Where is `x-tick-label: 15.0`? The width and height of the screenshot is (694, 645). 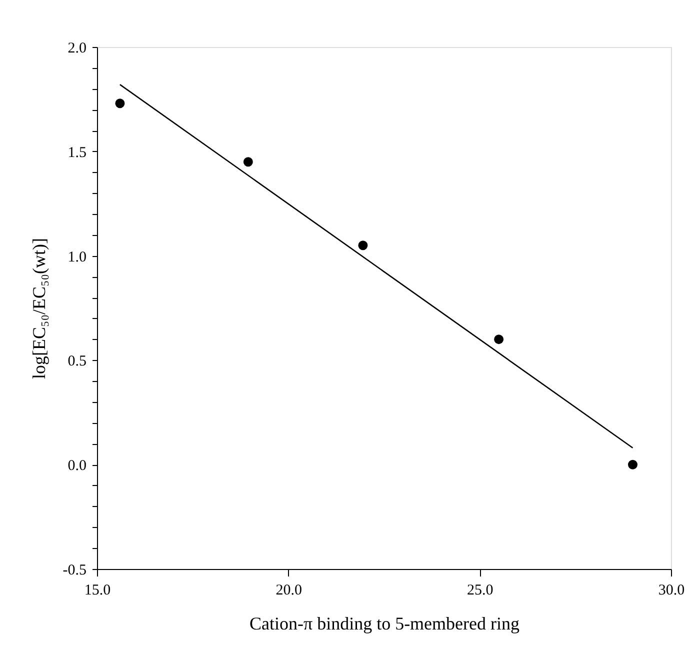
x-tick-label: 15.0 is located at coordinates (97, 590).